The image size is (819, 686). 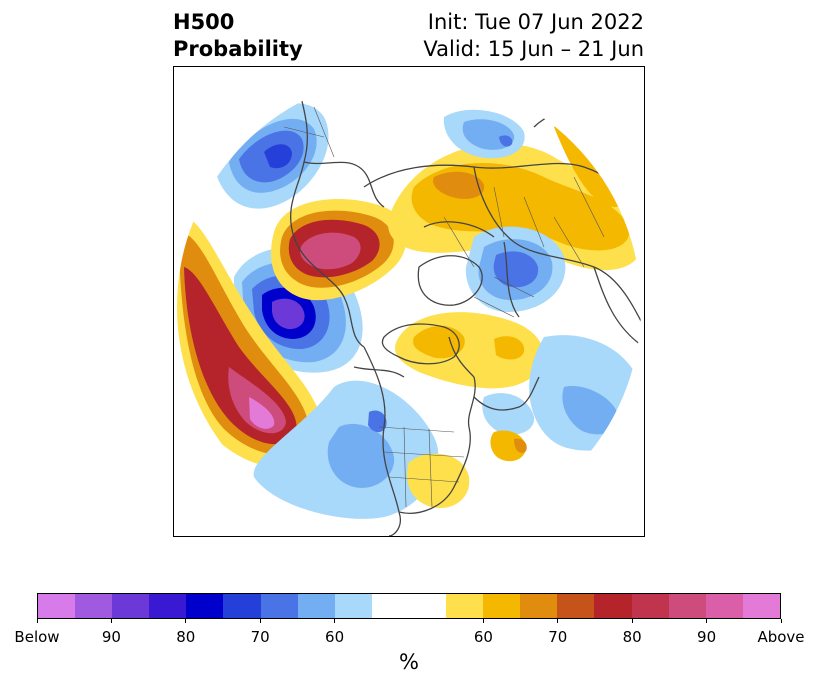 I want to click on valid-range: Valid: 15 Jun – 21 Jun, so click(x=533, y=49).